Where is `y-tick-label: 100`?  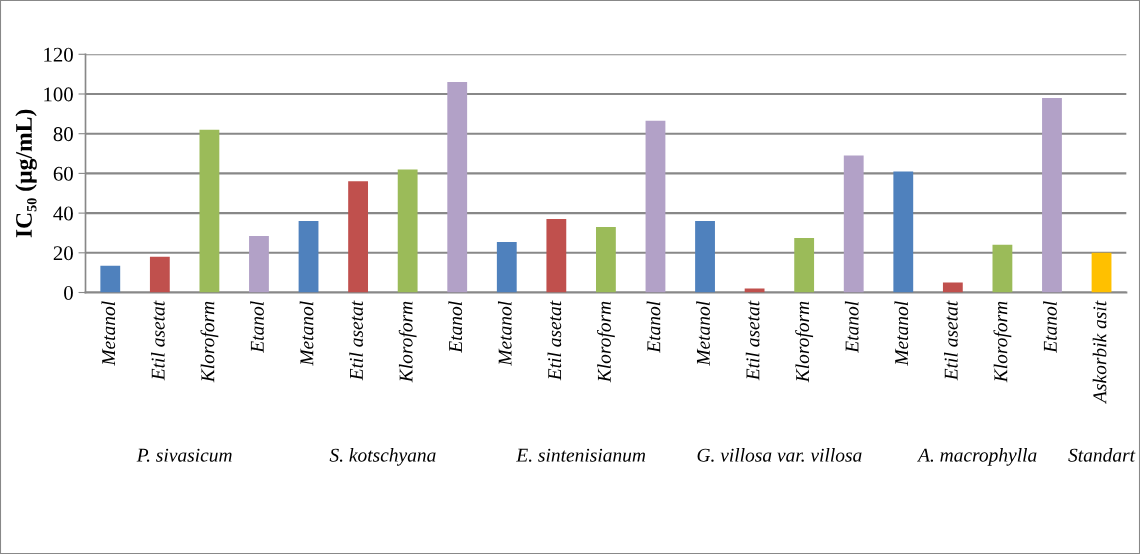 y-tick-label: 100 is located at coordinates (58, 94).